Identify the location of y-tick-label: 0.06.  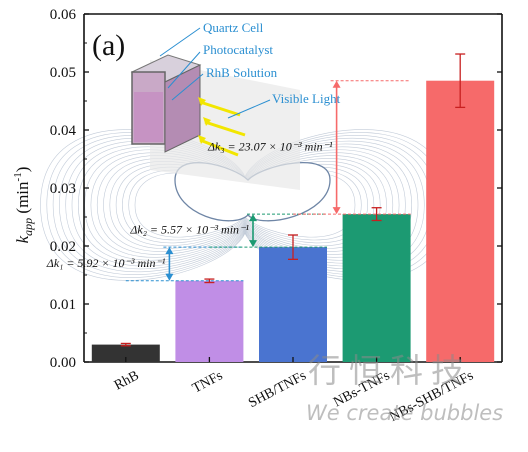
(63, 15).